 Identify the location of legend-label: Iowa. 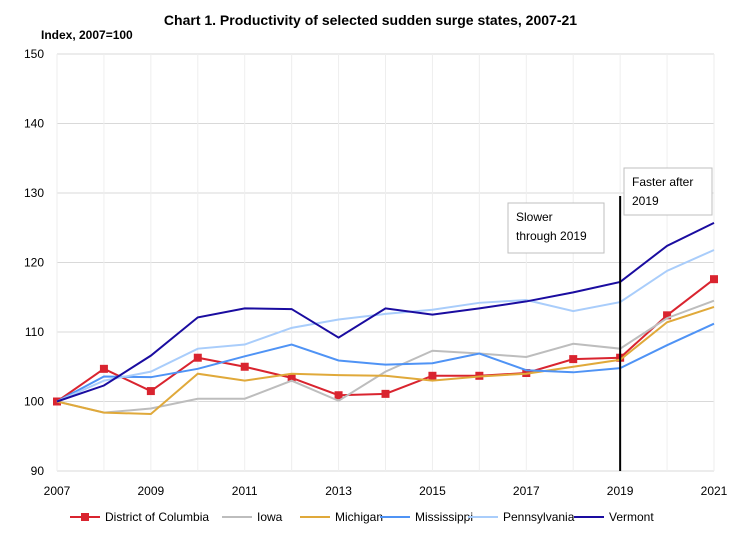
(270, 517).